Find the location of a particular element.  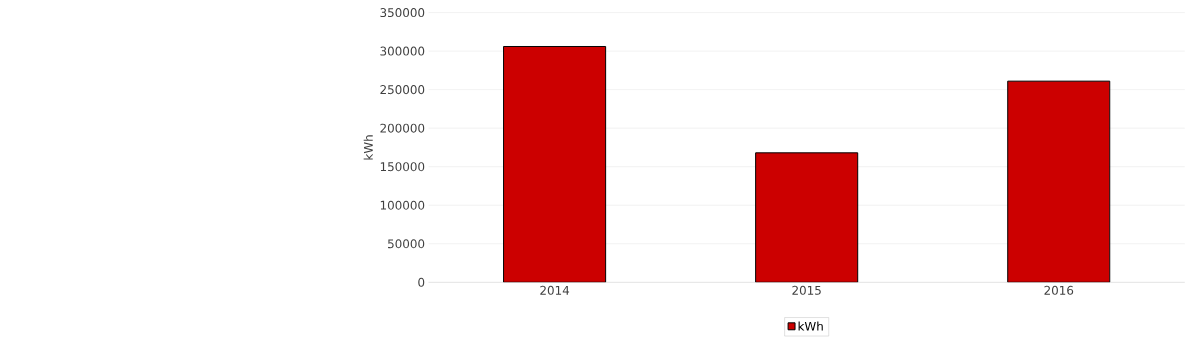

y-tick-label: 250000 is located at coordinates (402, 89).